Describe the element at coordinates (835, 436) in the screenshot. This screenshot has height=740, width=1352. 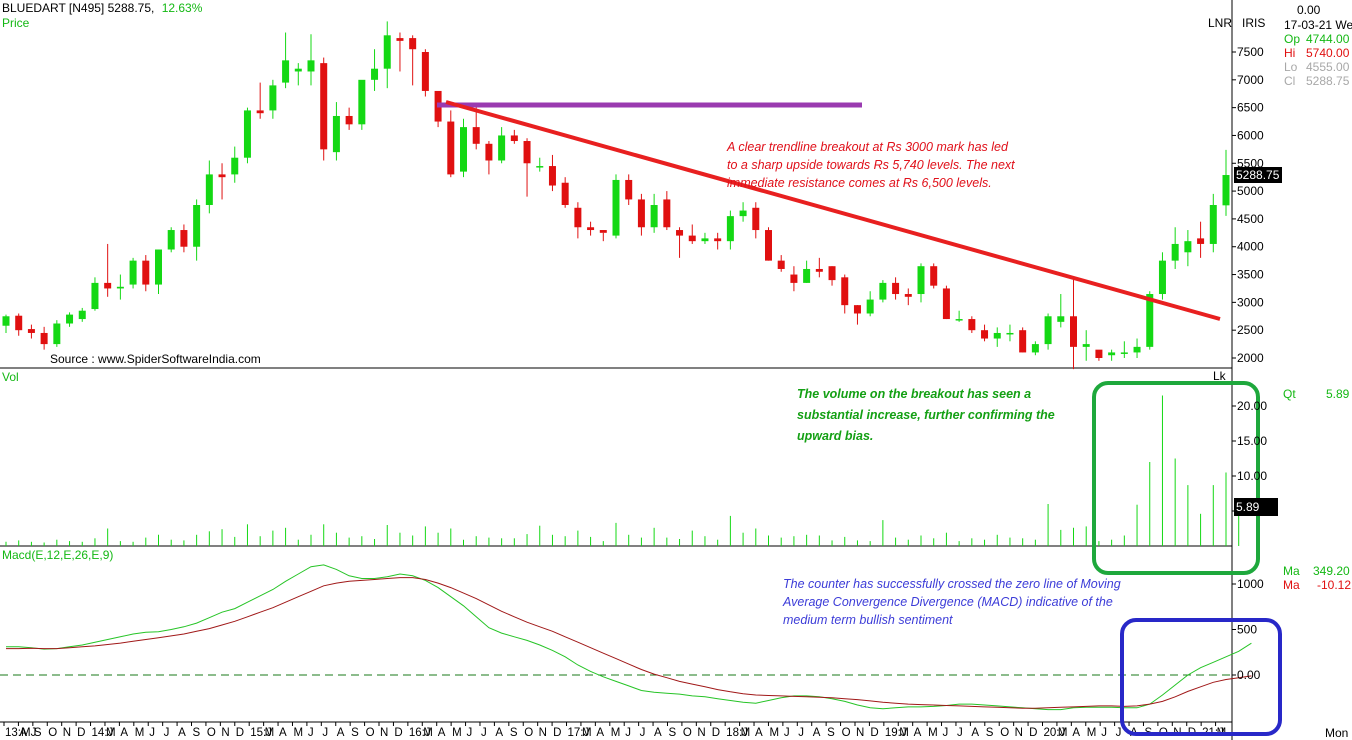
I see `volume-annotation-line: upward bias.` at that location.